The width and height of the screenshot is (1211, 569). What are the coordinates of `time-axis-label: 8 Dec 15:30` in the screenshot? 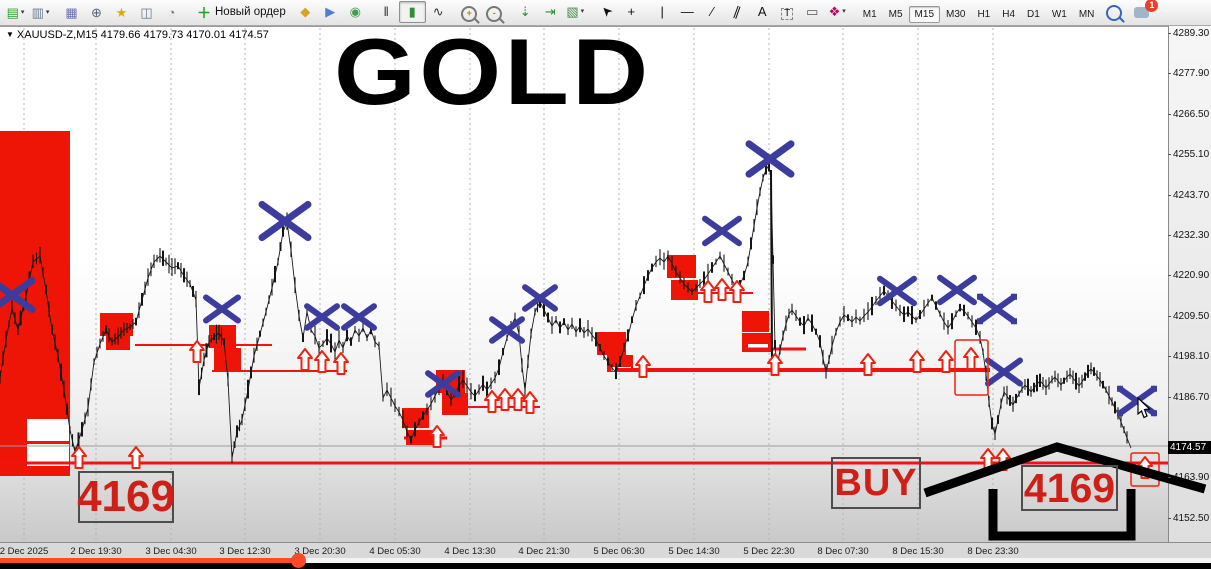 It's located at (918, 551).